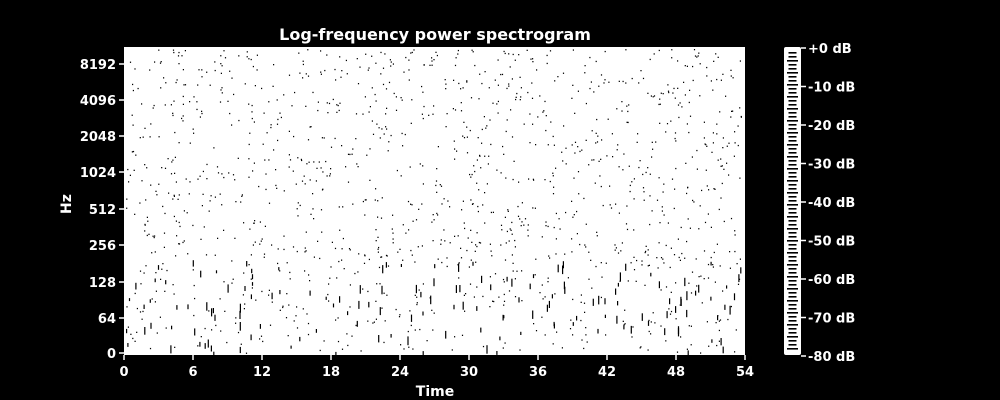 The width and height of the screenshot is (1000, 400). Describe the element at coordinates (331, 372) in the screenshot. I see `x-tick-label: 18` at that location.